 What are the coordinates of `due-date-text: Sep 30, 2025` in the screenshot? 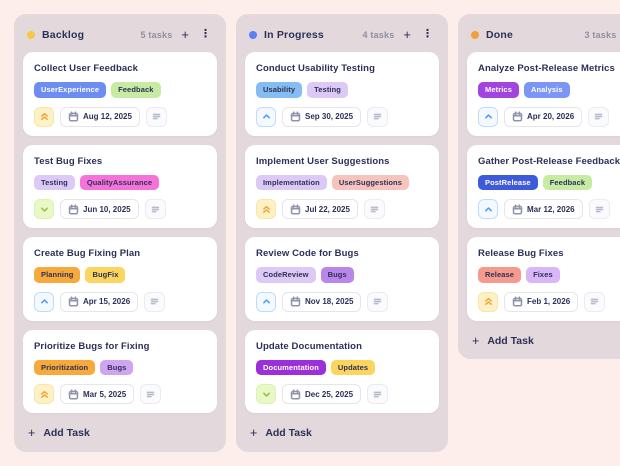 It's located at (329, 116).